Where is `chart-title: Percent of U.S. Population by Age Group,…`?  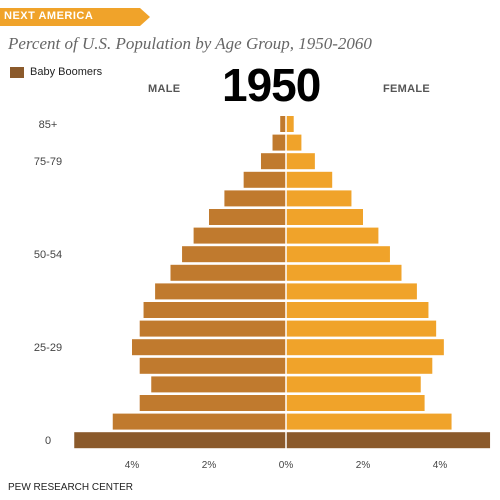
chart-title: Percent of U.S. Population by Age Group,… is located at coordinates (190, 43).